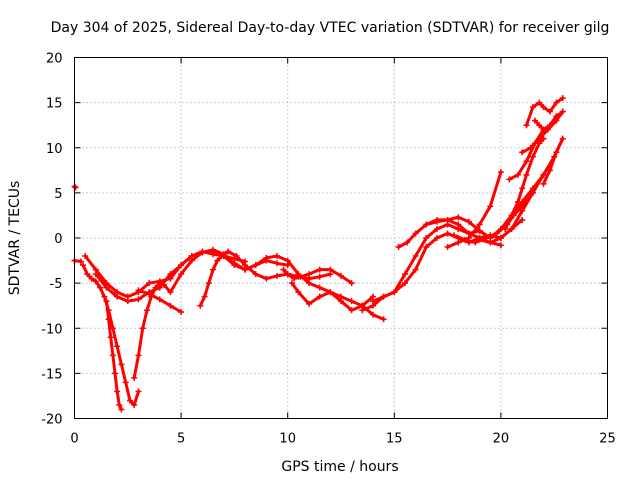 The width and height of the screenshot is (640, 485). I want to click on y-tick-label: -10, so click(51, 329).